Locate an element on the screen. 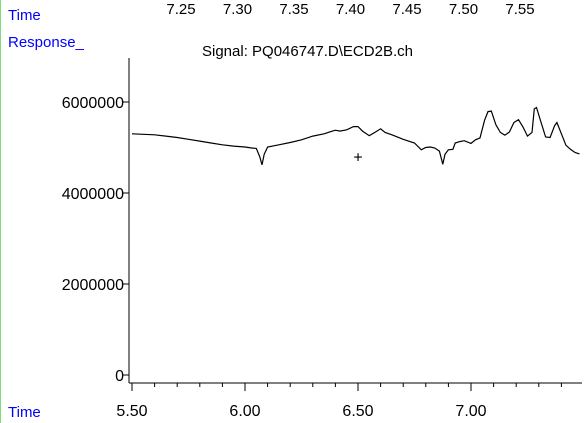 The height and width of the screenshot is (423, 588). y-tick-label: 0 is located at coordinates (119, 376).